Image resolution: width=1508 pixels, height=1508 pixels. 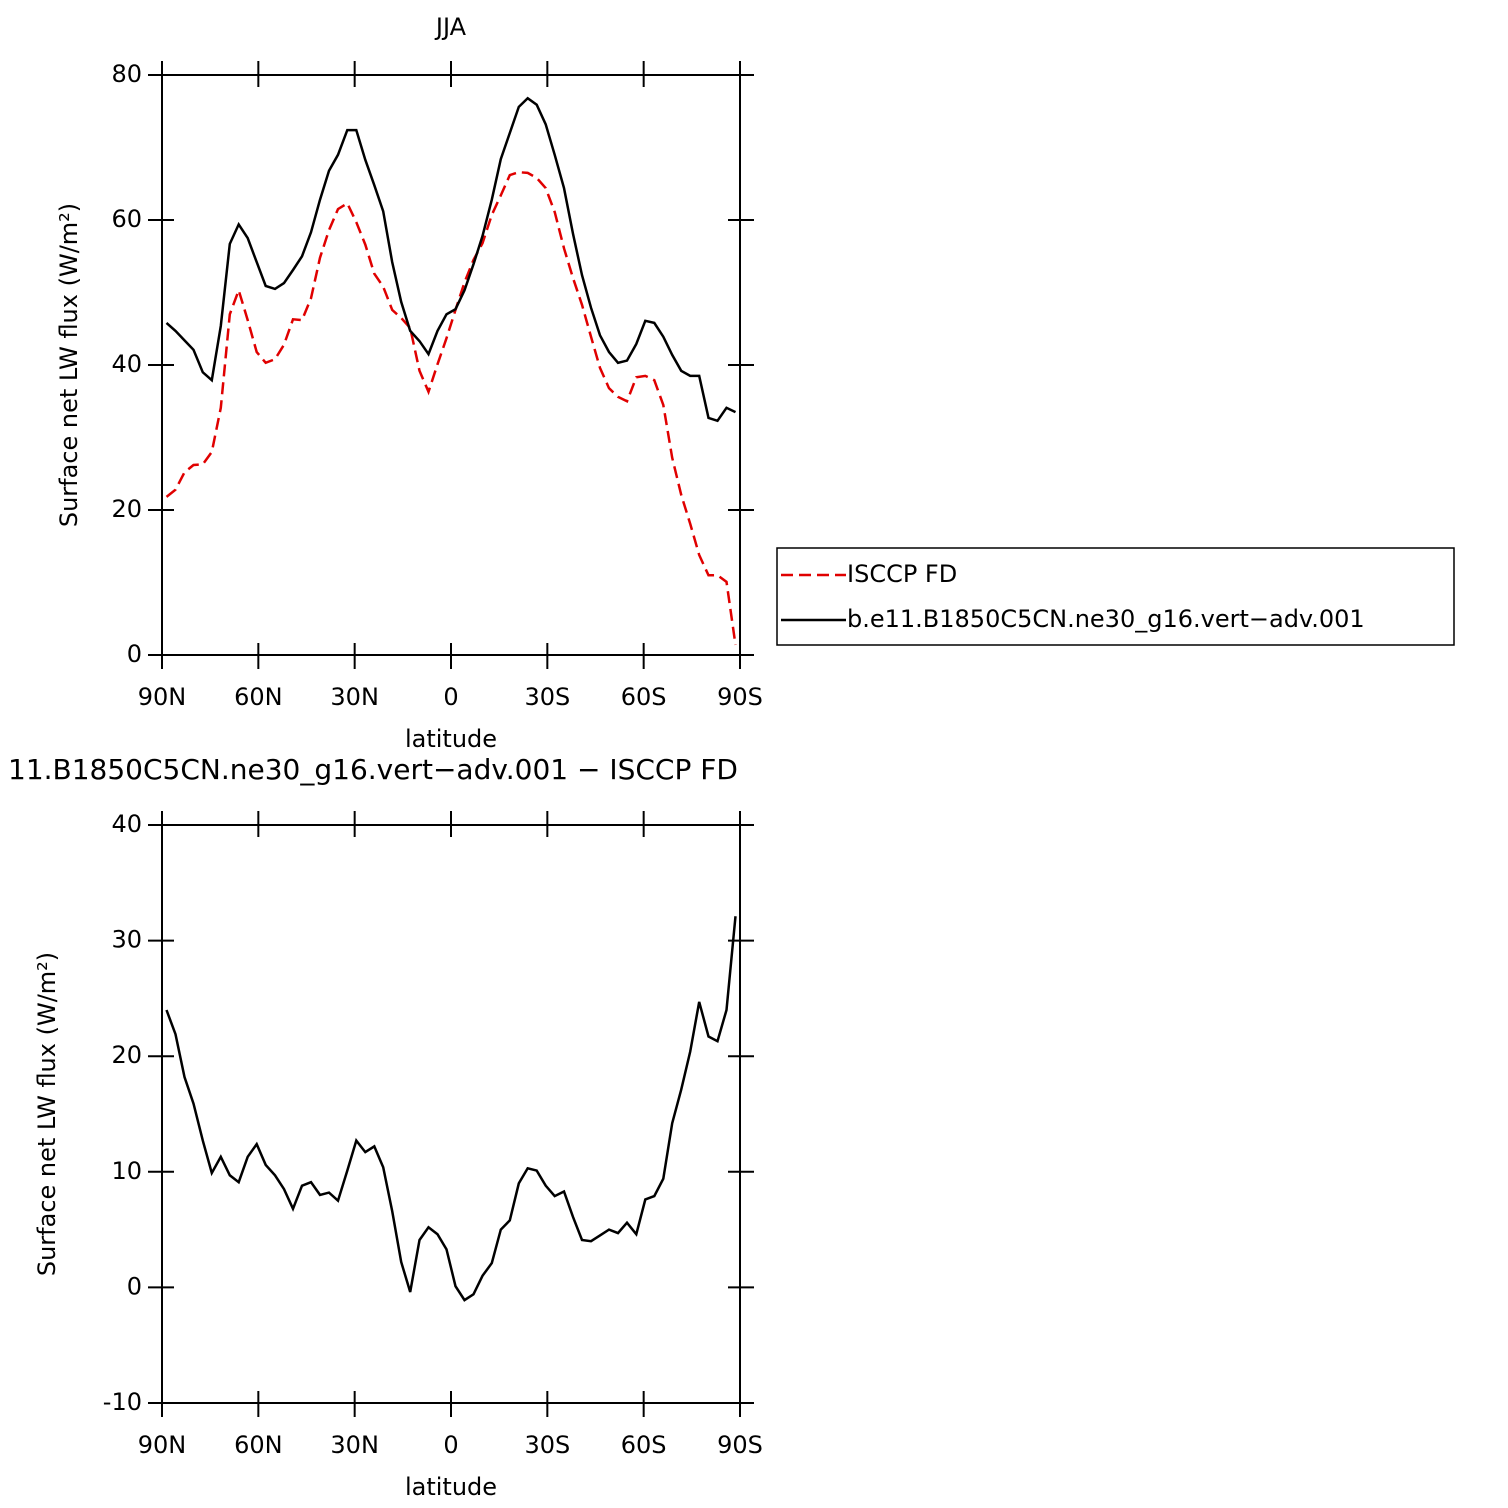 What do you see at coordinates (126, 940) in the screenshot?
I see `y-tick-label: 30` at bounding box center [126, 940].